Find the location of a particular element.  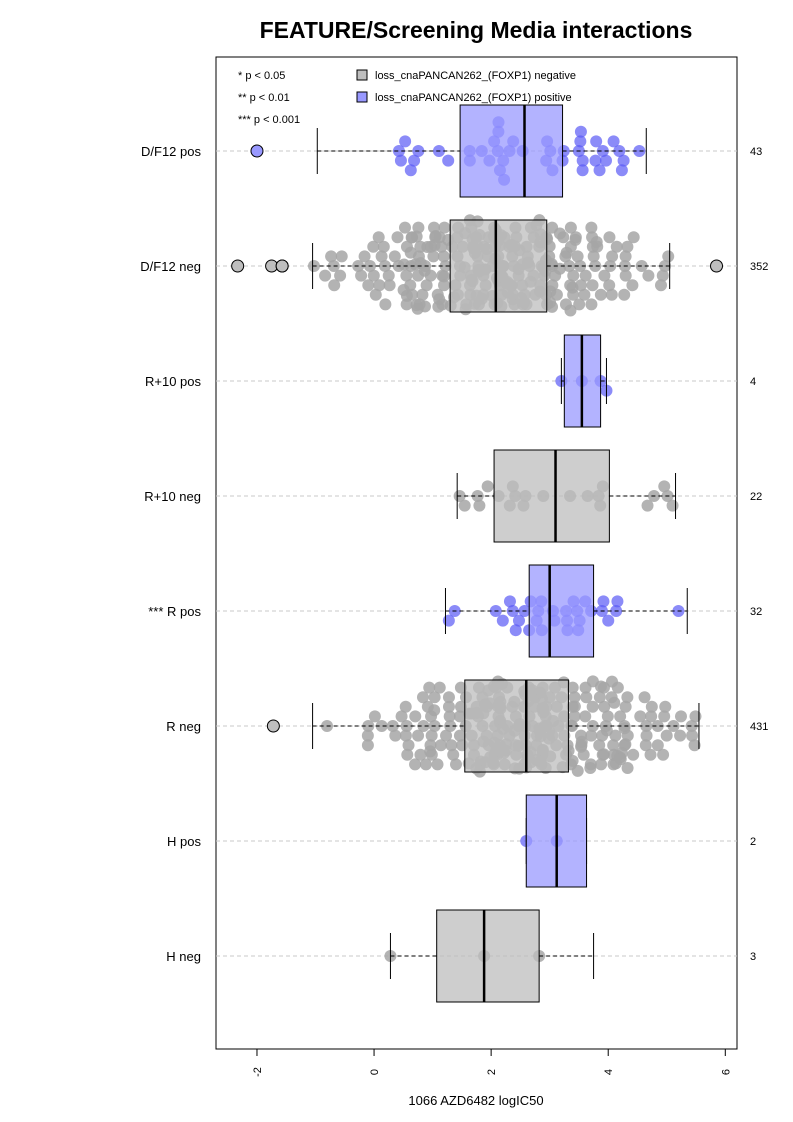

x-tick-label: -2 is located at coordinates (258, 1072).